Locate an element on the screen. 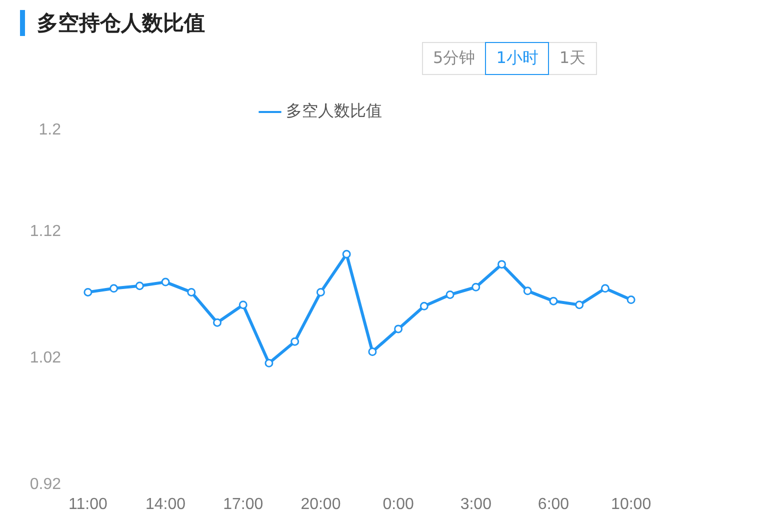 The height and width of the screenshot is (528, 770). x-tick-label: 3:00 is located at coordinates (476, 504).